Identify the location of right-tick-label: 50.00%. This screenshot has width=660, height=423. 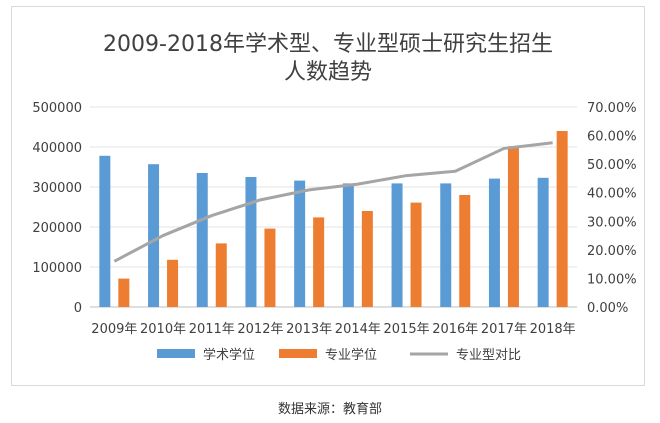
(612, 165).